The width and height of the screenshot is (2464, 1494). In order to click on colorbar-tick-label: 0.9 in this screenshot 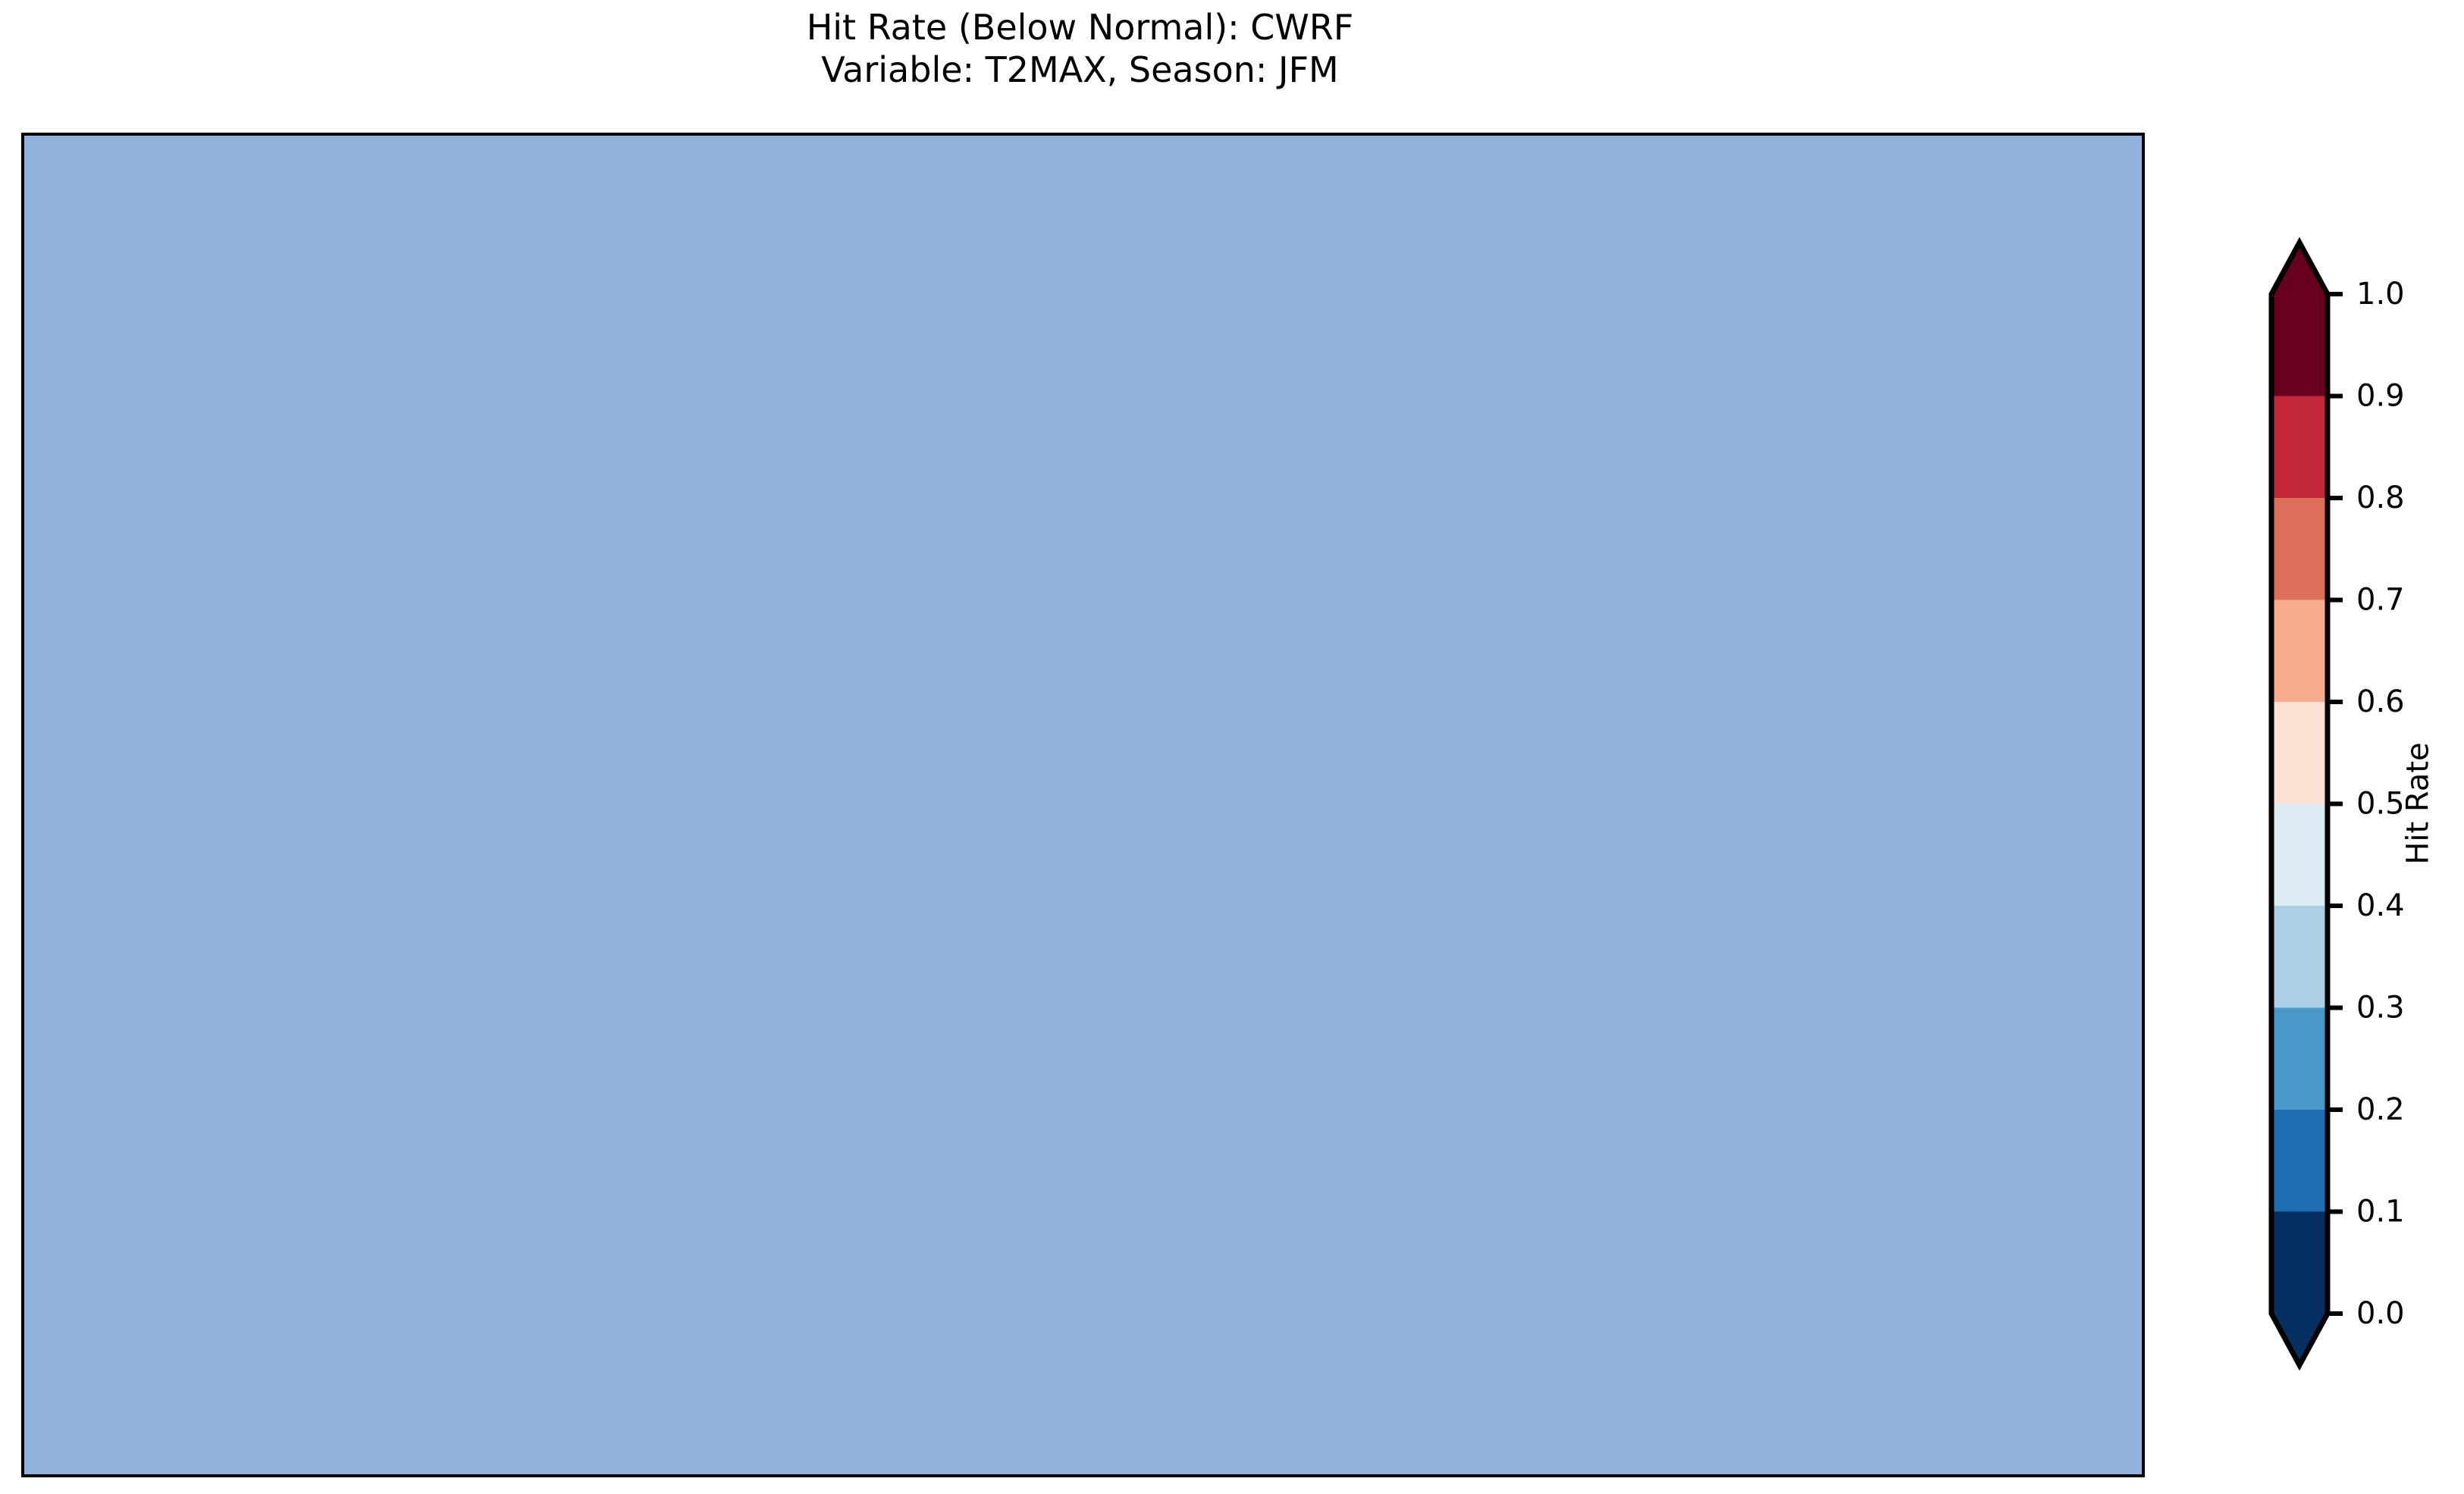, I will do `click(2381, 396)`.